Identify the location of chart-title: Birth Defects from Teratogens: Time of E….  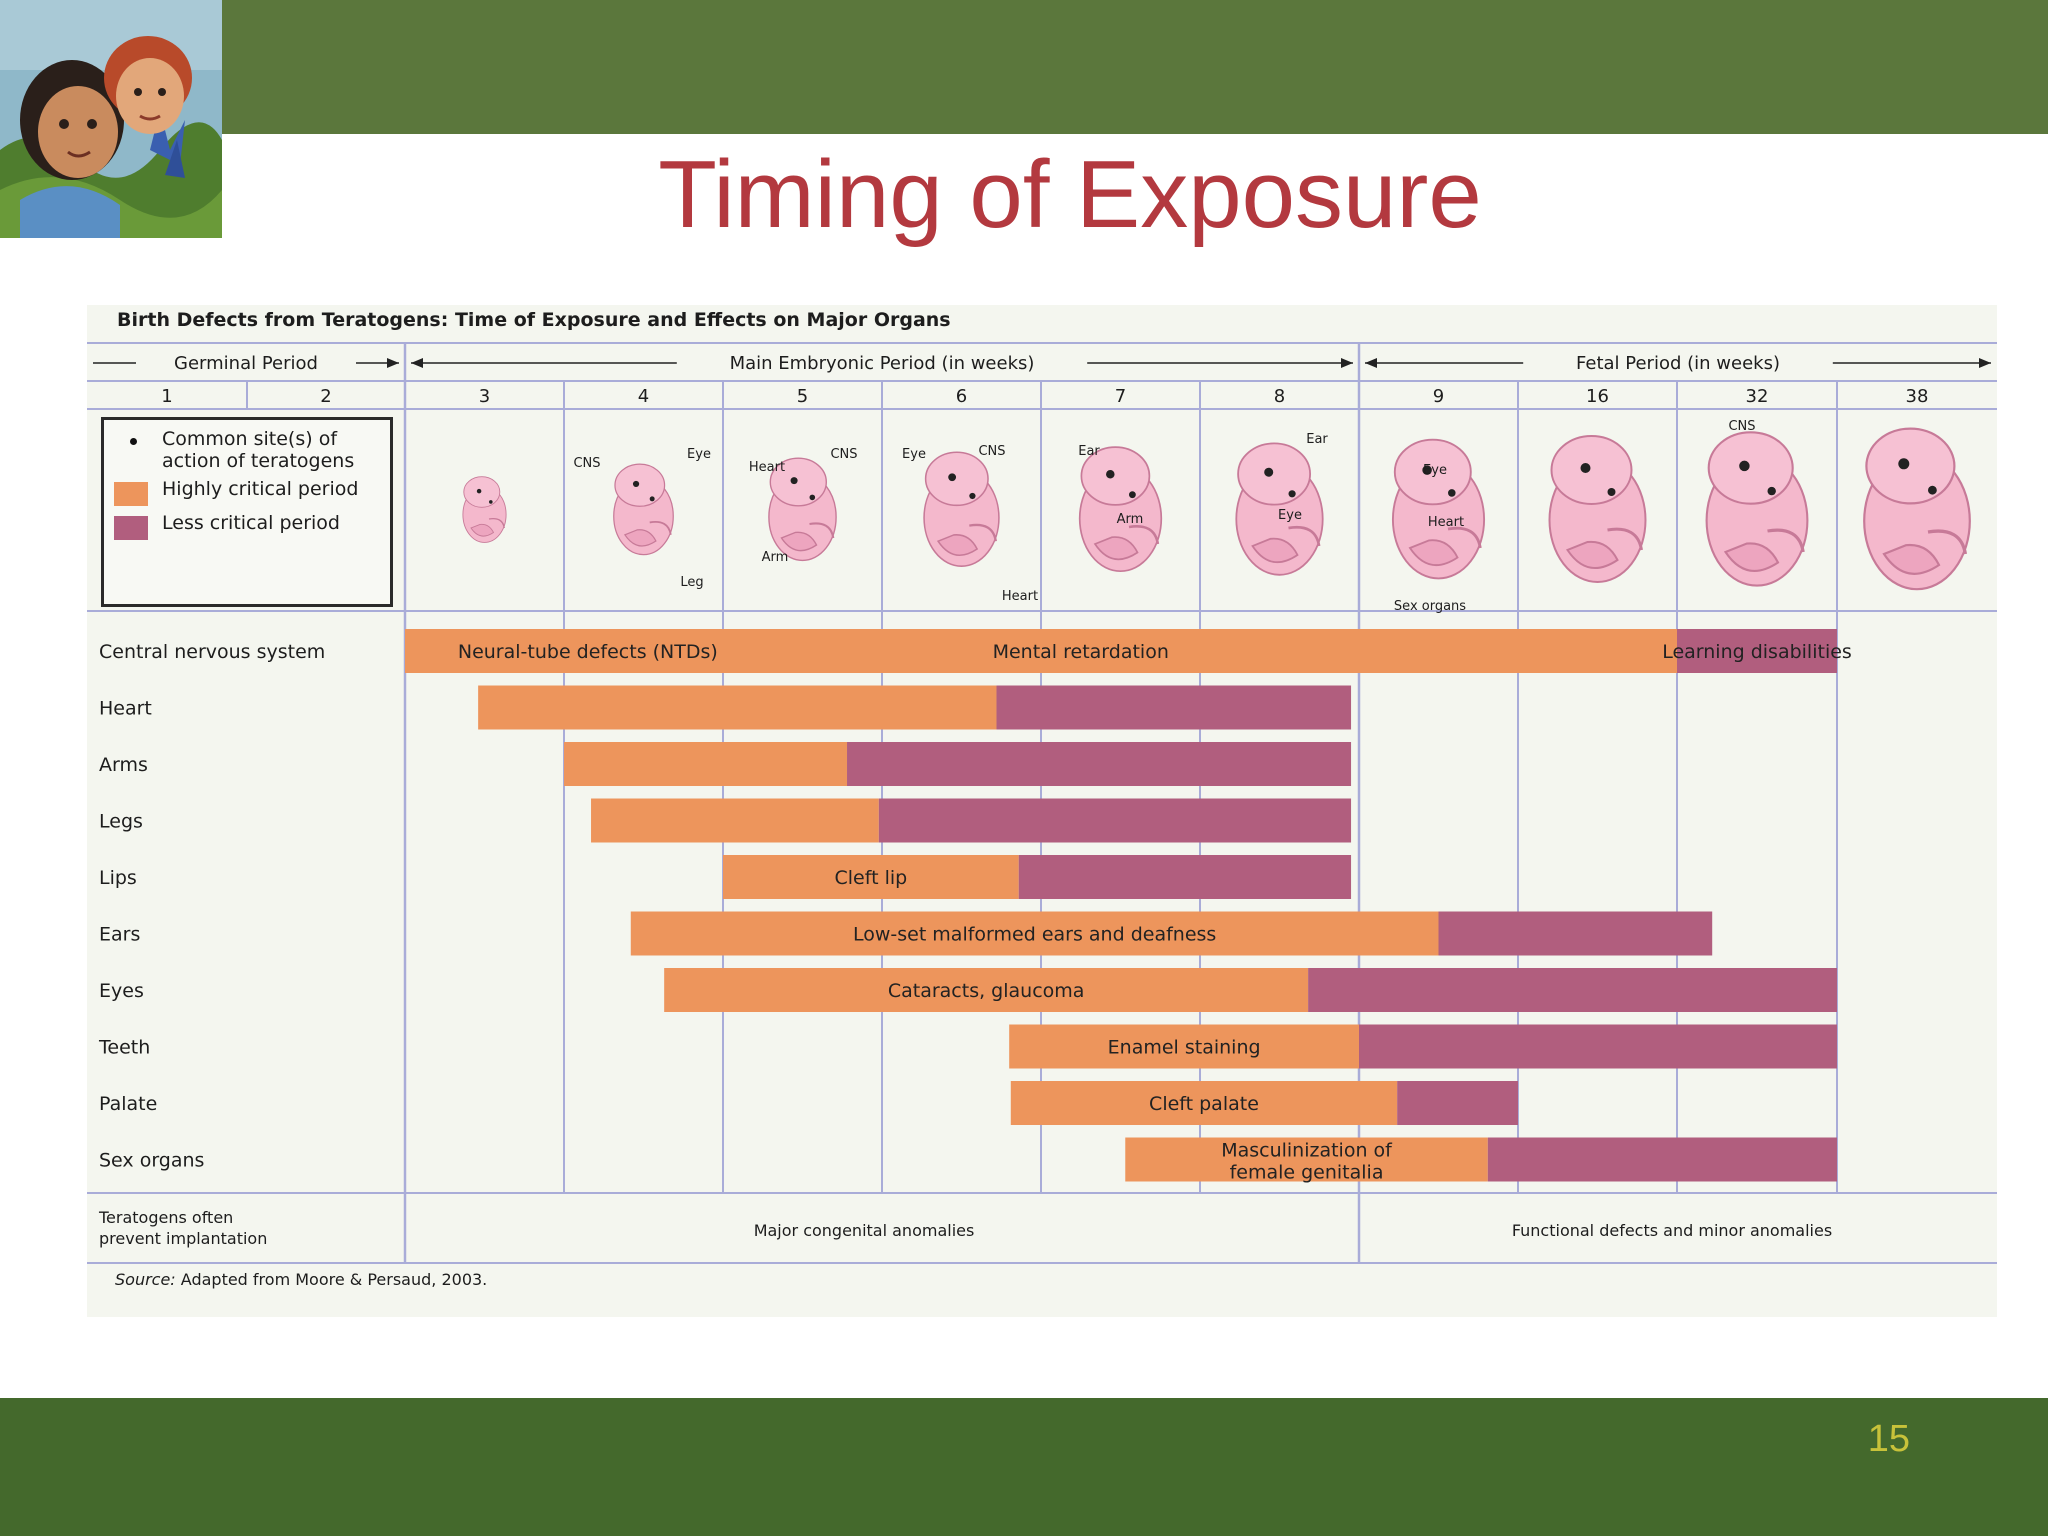
(534, 320).